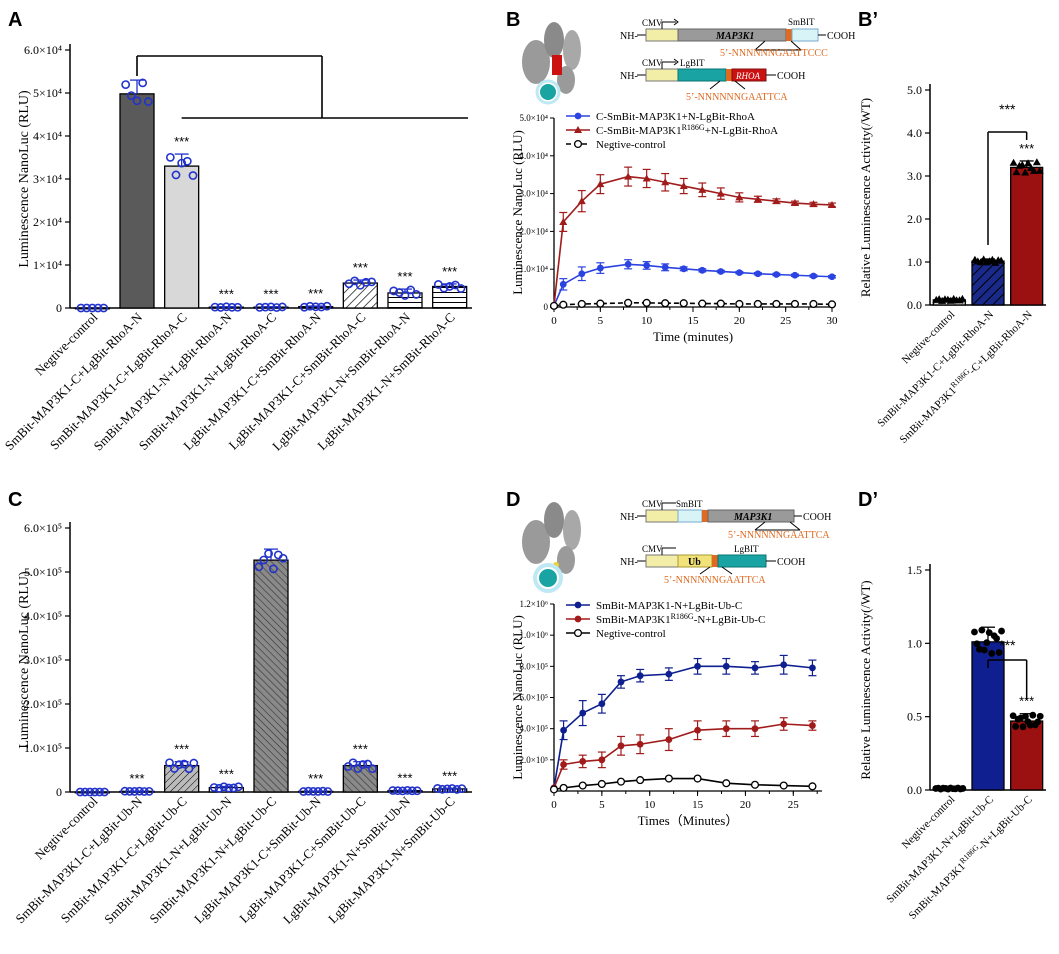  What do you see at coordinates (182, 237) in the screenshot?
I see `chart-a-bar` at bounding box center [182, 237].